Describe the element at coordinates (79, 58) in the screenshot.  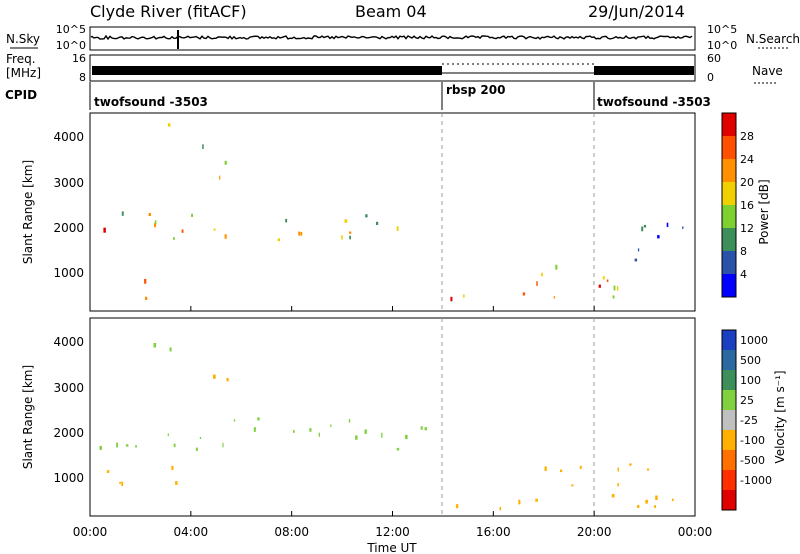
I see `freq-left-tick-top: 16` at that location.